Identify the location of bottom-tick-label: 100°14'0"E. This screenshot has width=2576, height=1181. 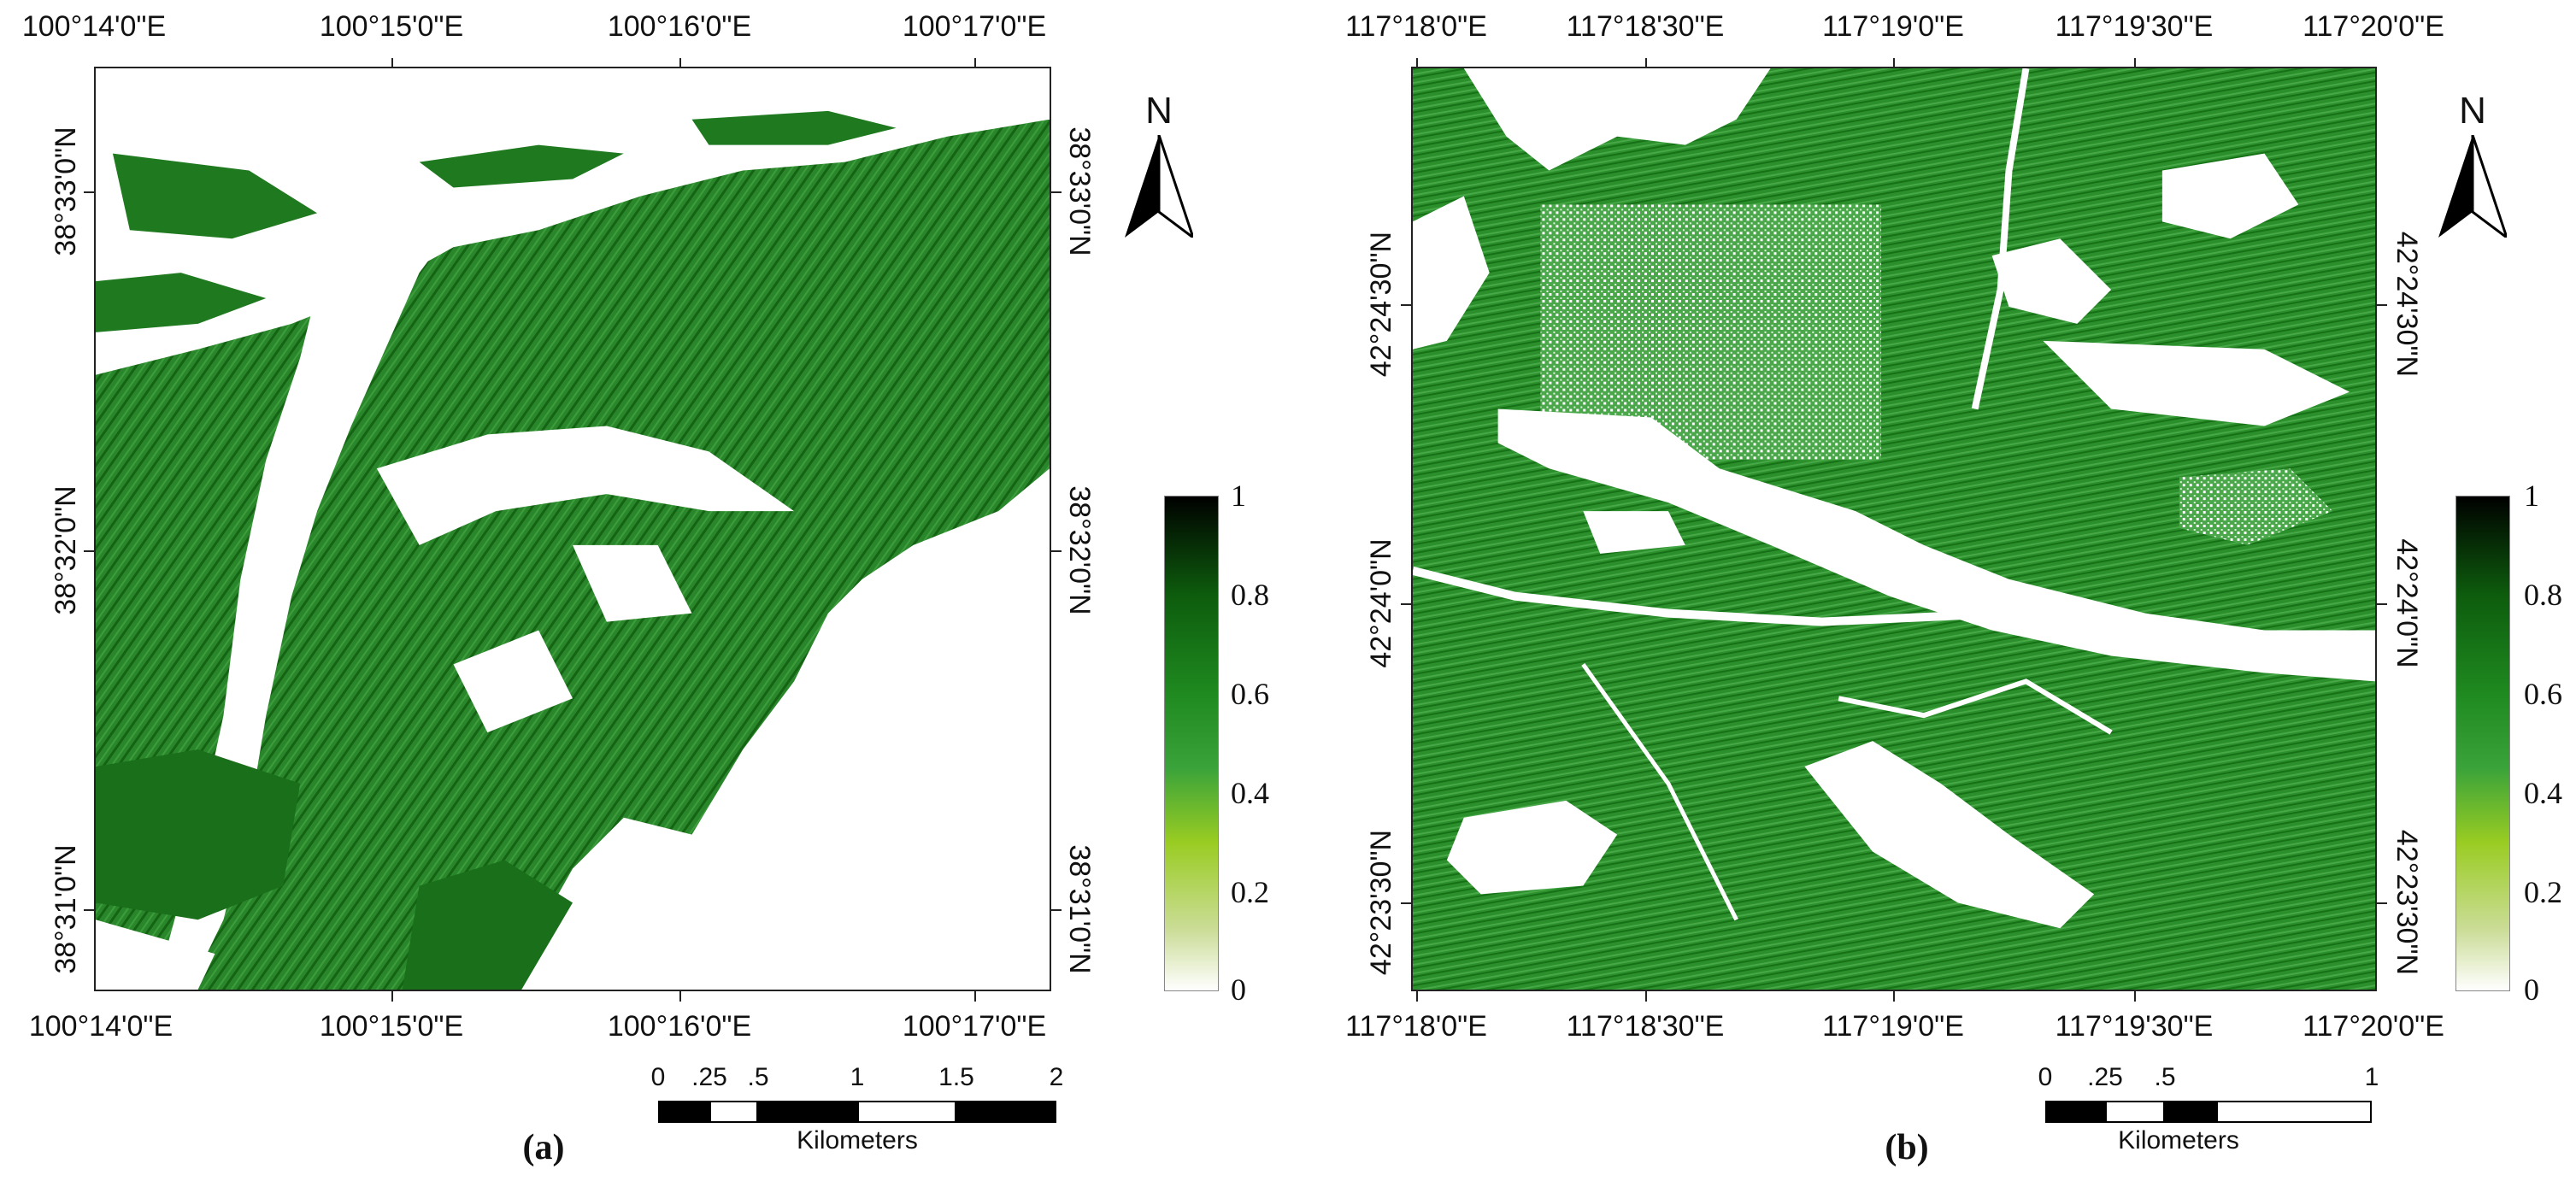
(100, 1026).